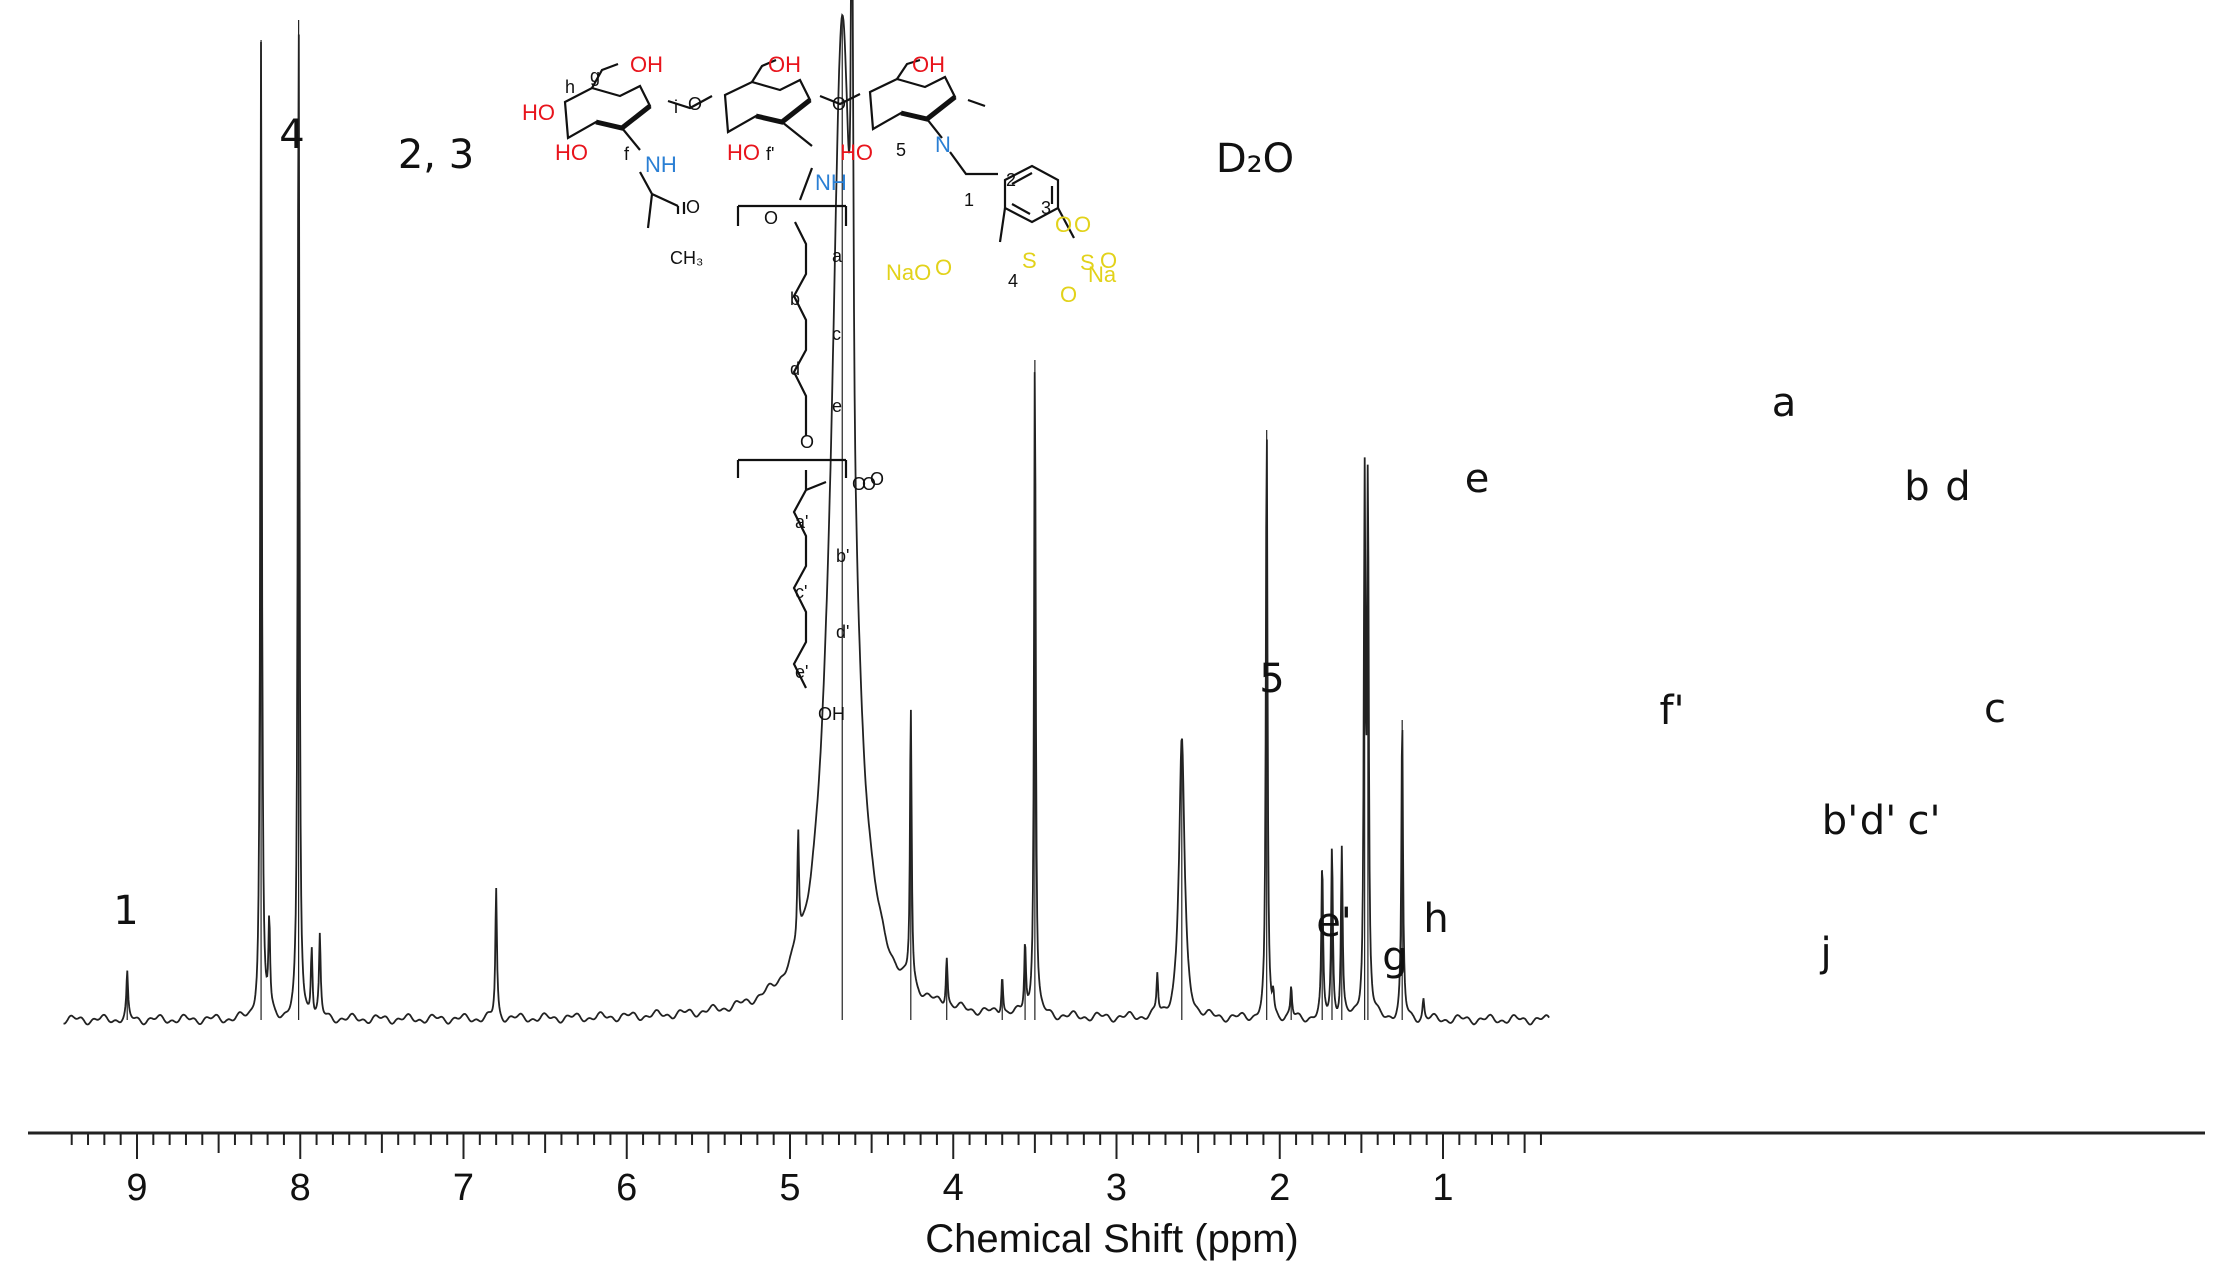 The height and width of the screenshot is (1276, 2220). What do you see at coordinates (1271, 679) in the screenshot?
I see `peak-label-4: 5` at bounding box center [1271, 679].